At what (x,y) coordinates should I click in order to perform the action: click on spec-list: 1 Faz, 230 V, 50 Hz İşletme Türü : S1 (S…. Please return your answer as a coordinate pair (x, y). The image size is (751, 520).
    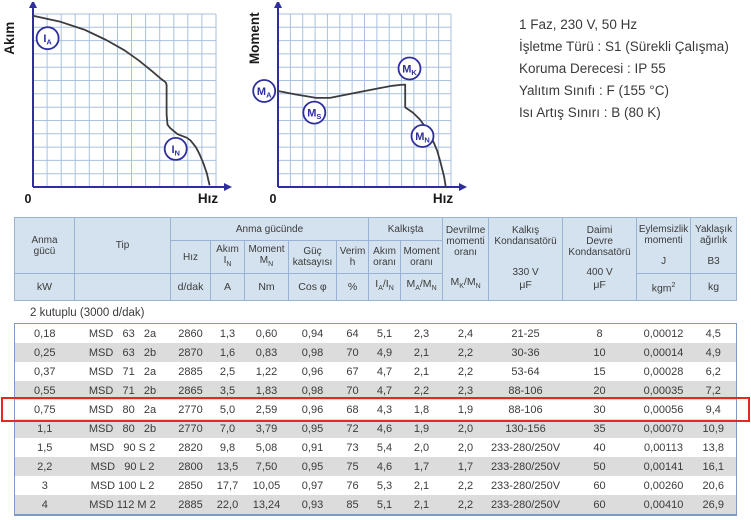
    Looking at the image, I should click on (624, 63).